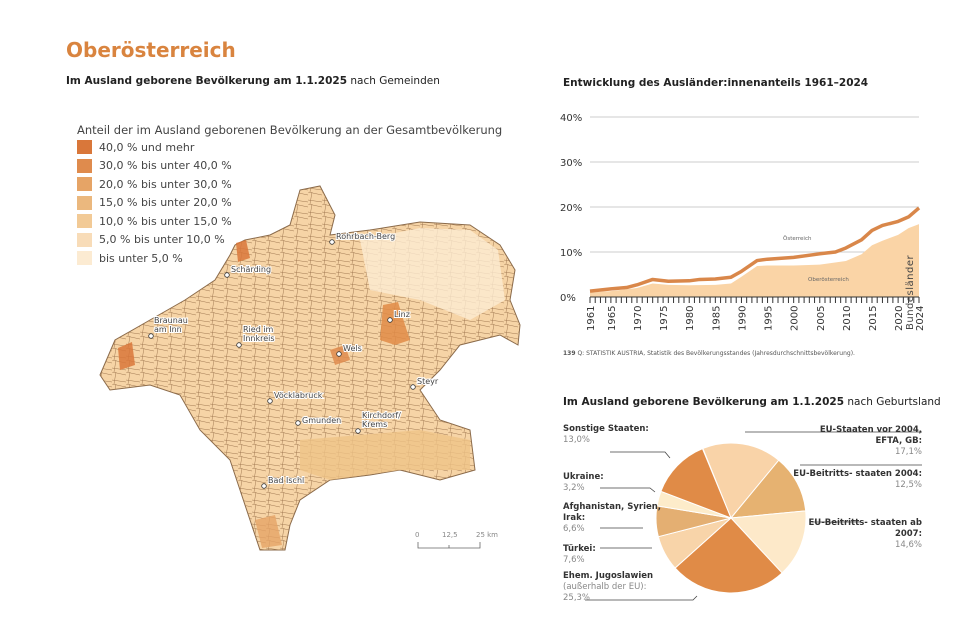 This screenshot has width=960, height=622. Describe the element at coordinates (908, 452) in the screenshot. I see `pie-label-value: 17,1%` at that location.